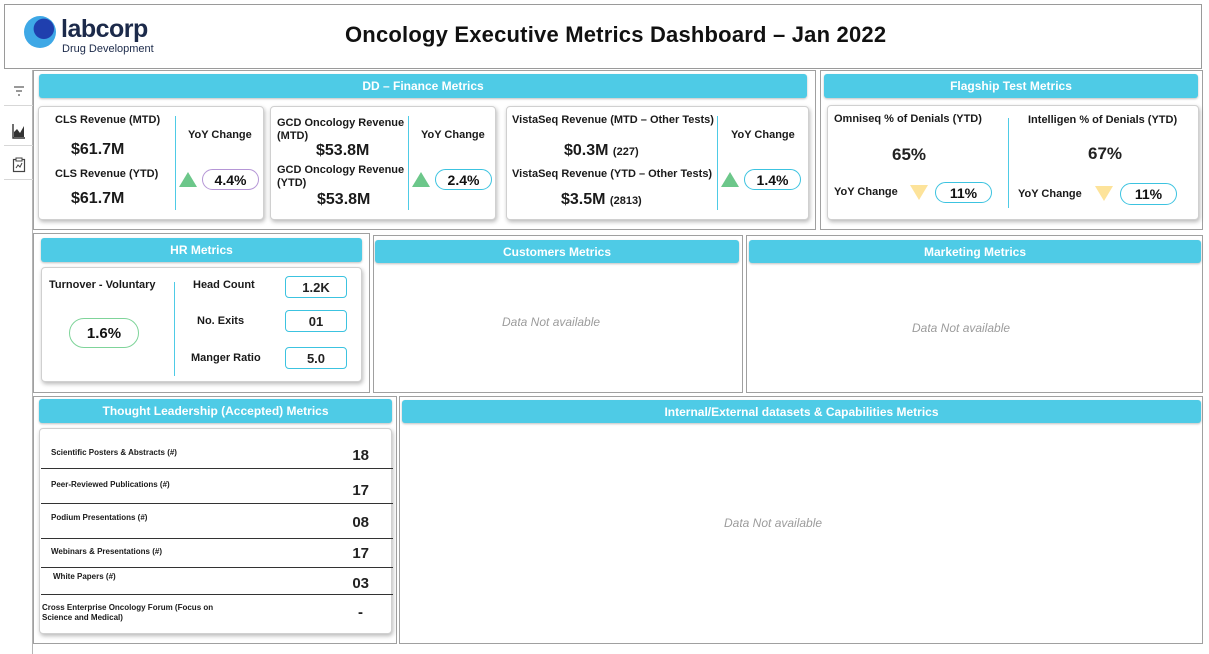 The height and width of the screenshot is (654, 1209). I want to click on cls-mtd-label: CLS Revenue (MTD), so click(108, 120).